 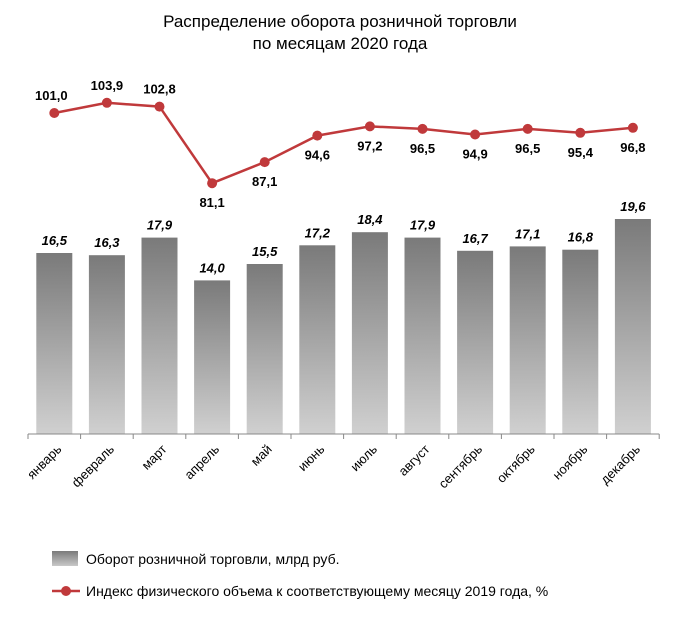 What do you see at coordinates (201, 461) in the screenshot?
I see `x-tick-label: апрель` at bounding box center [201, 461].